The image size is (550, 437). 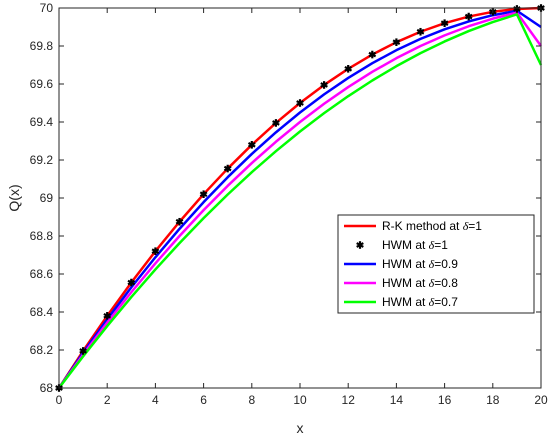 I want to click on legend-label: R-K method at δ=1, so click(x=432, y=226).